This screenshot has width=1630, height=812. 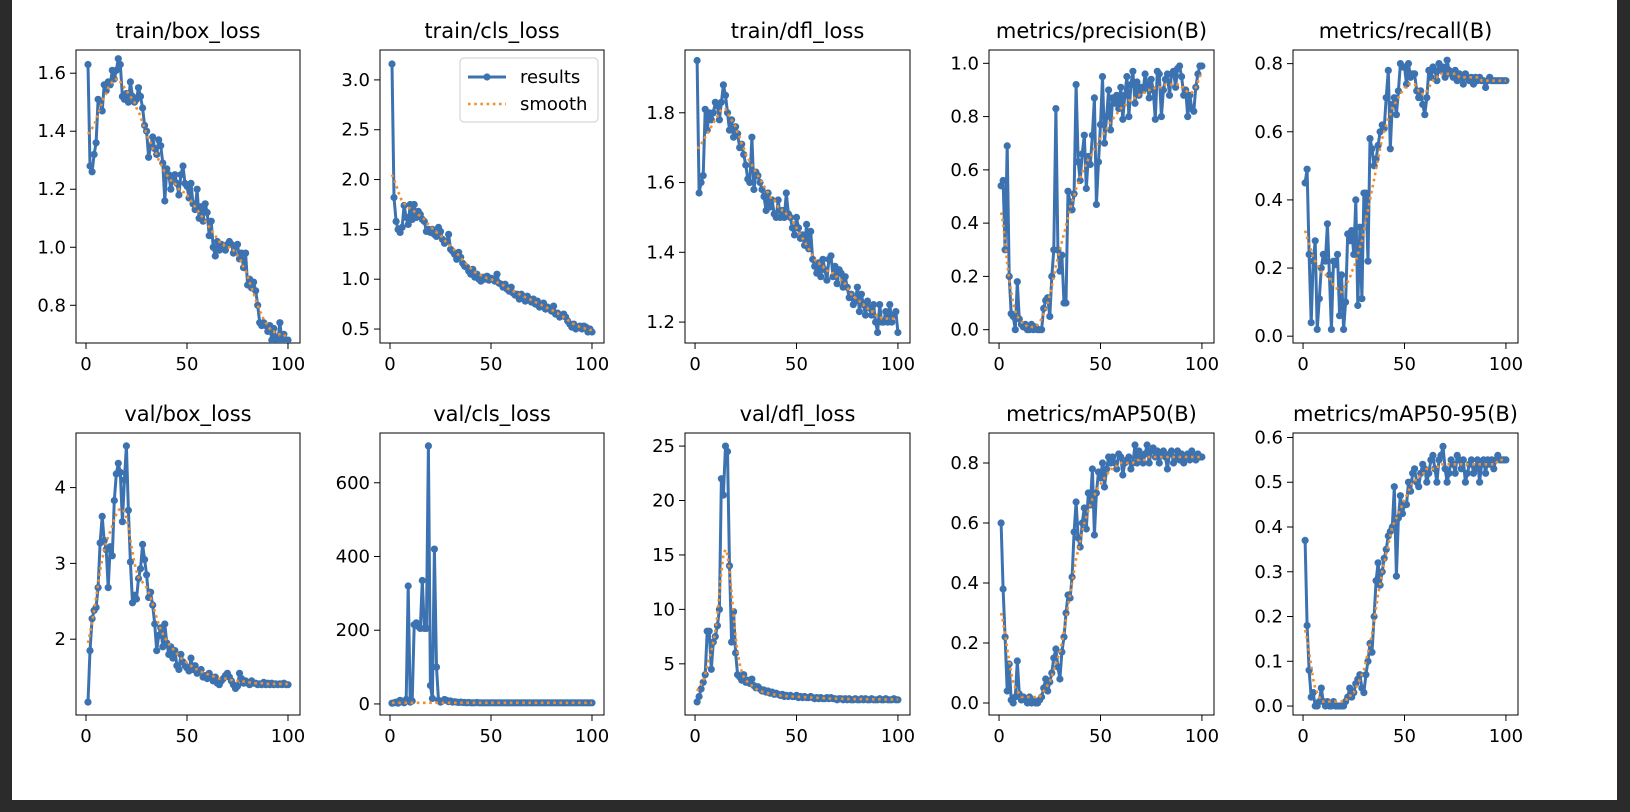 I want to click on y-tick-label: 1.5, so click(x=355, y=229).